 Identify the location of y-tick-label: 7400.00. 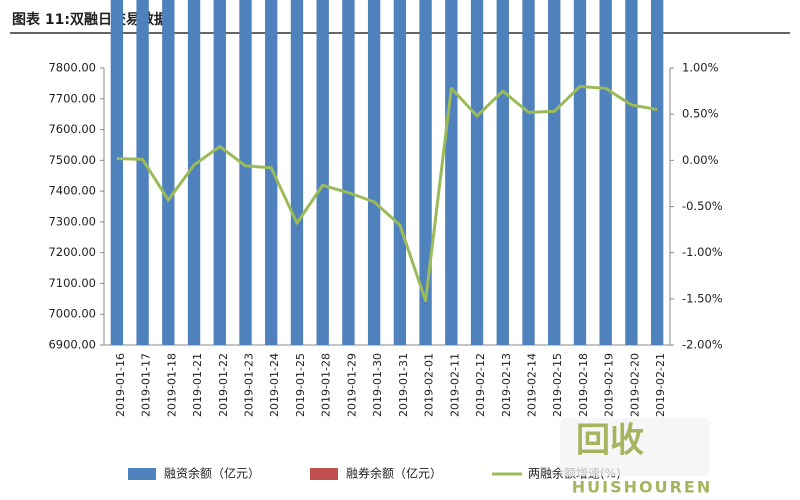
(72, 191).